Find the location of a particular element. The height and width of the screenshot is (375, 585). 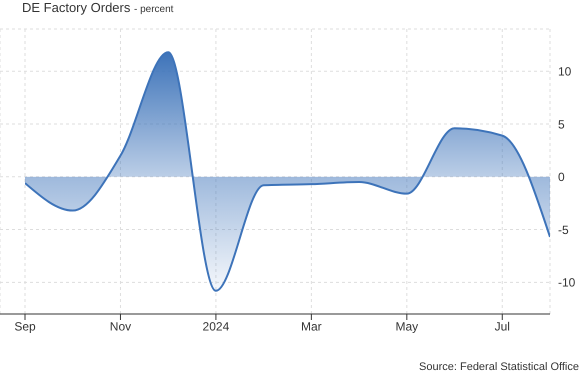

x-tick-label: 2024 is located at coordinates (216, 327).